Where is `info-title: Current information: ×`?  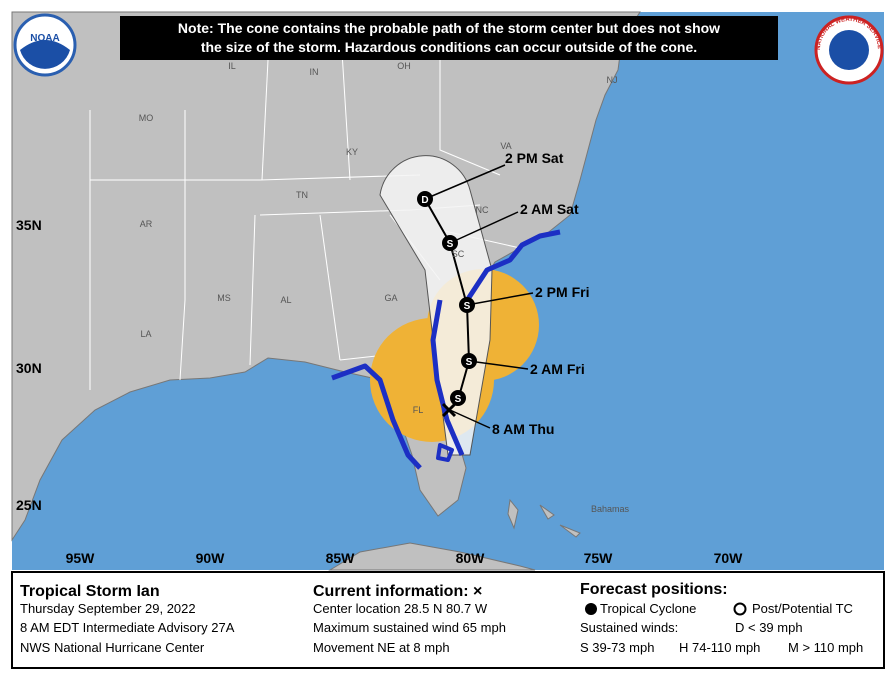 info-title: Current information: × is located at coordinates (397, 591).